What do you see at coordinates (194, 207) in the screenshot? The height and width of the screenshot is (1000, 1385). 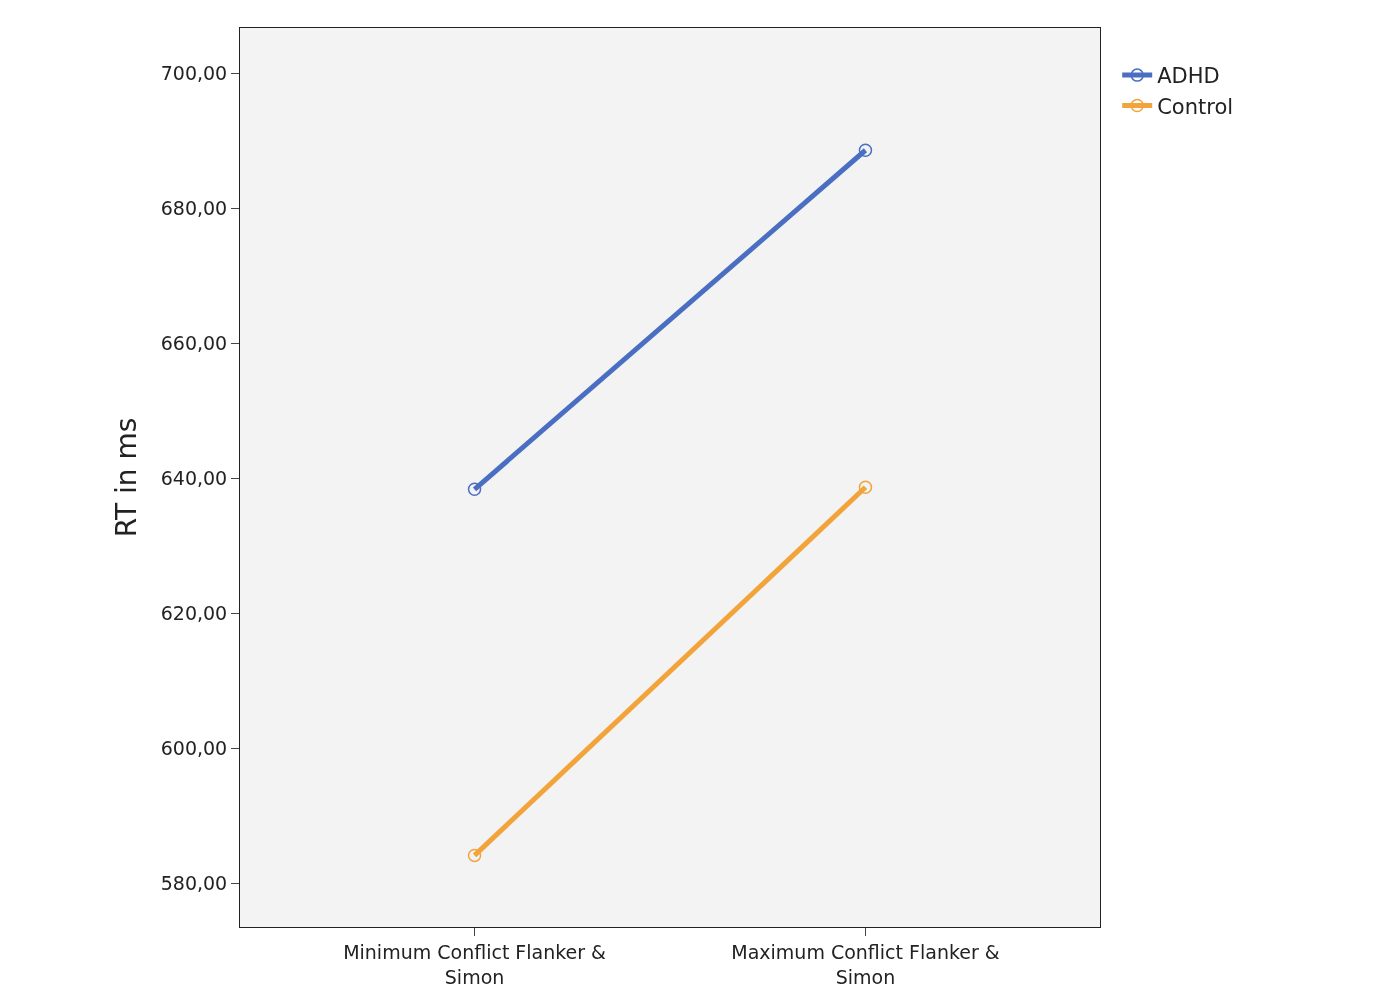 I see `y-tick-label: 680,00` at bounding box center [194, 207].